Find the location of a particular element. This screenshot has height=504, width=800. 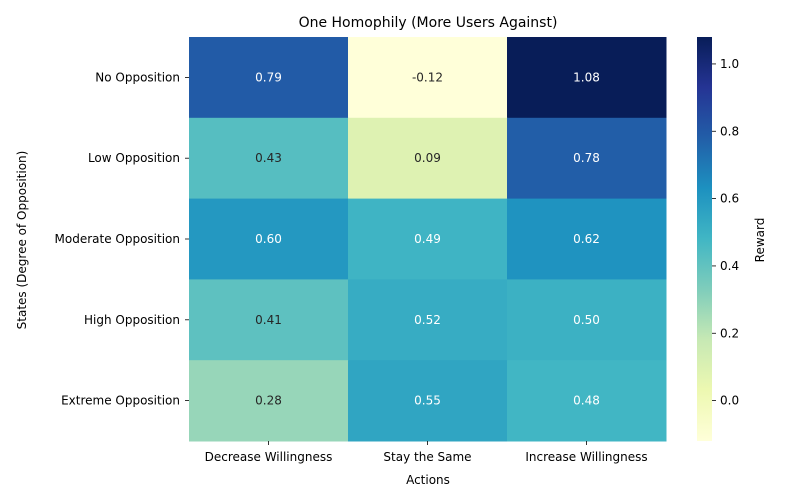

colorbar-tick-label: 0.2 is located at coordinates (729, 333).